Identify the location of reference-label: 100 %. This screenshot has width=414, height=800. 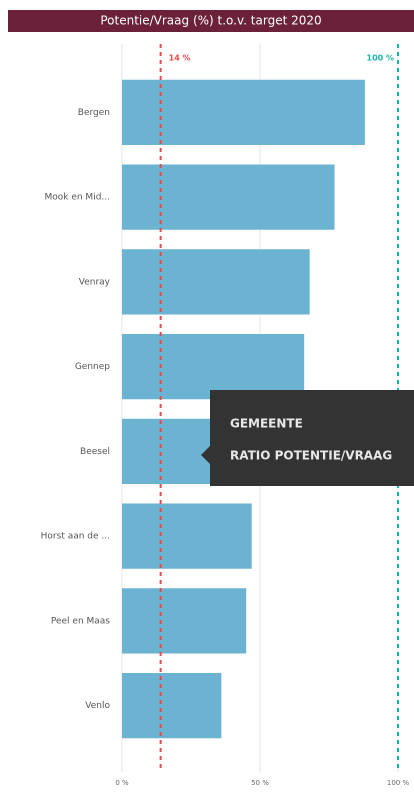
(381, 58).